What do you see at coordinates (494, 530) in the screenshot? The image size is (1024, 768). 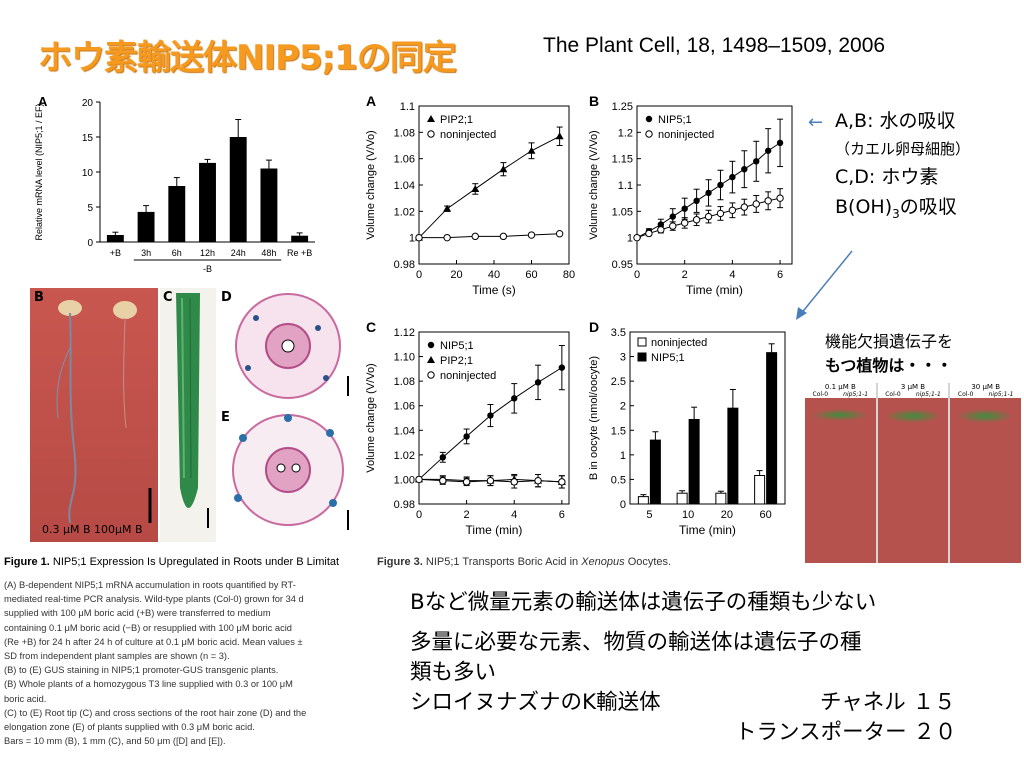 I see `x-axis-label: Time (min)` at bounding box center [494, 530].